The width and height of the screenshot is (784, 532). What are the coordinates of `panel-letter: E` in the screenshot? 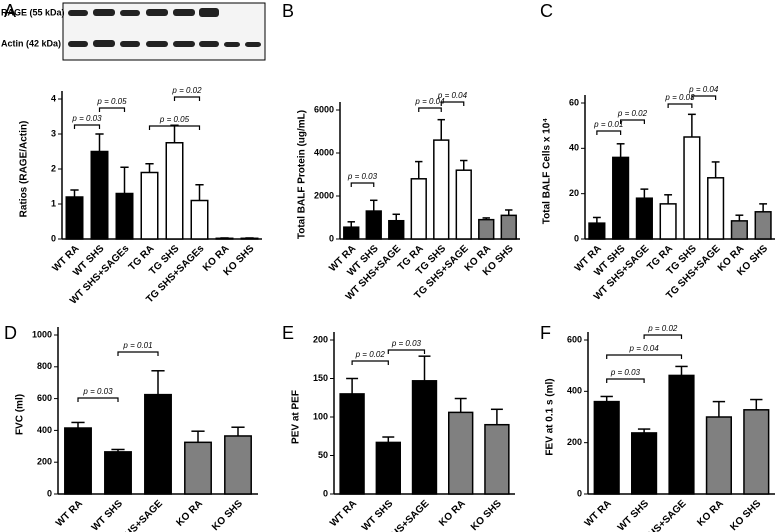 It's located at (288, 333).